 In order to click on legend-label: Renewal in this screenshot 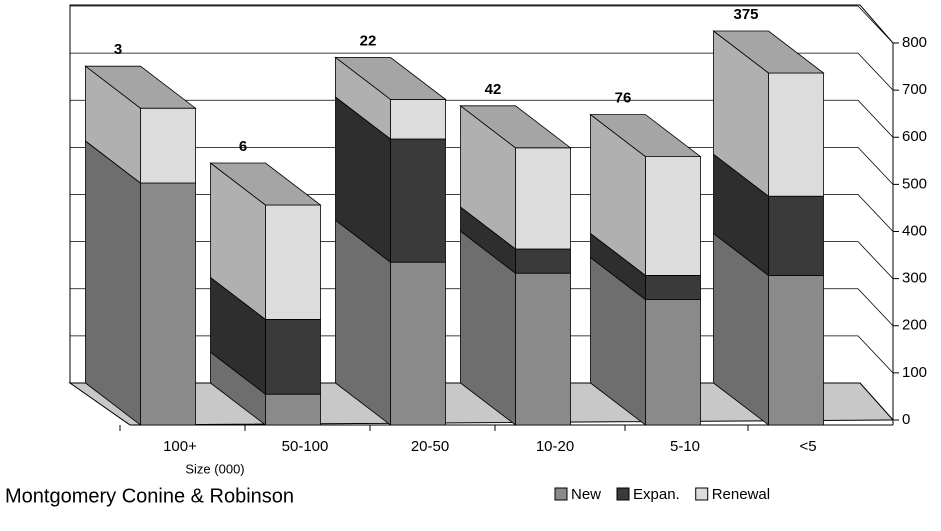, I will do `click(741, 494)`.